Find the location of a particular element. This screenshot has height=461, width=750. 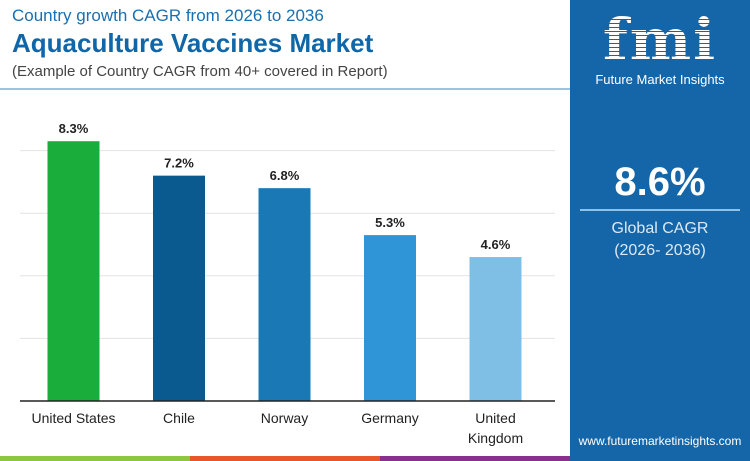

header-divider is located at coordinates (285, 89).